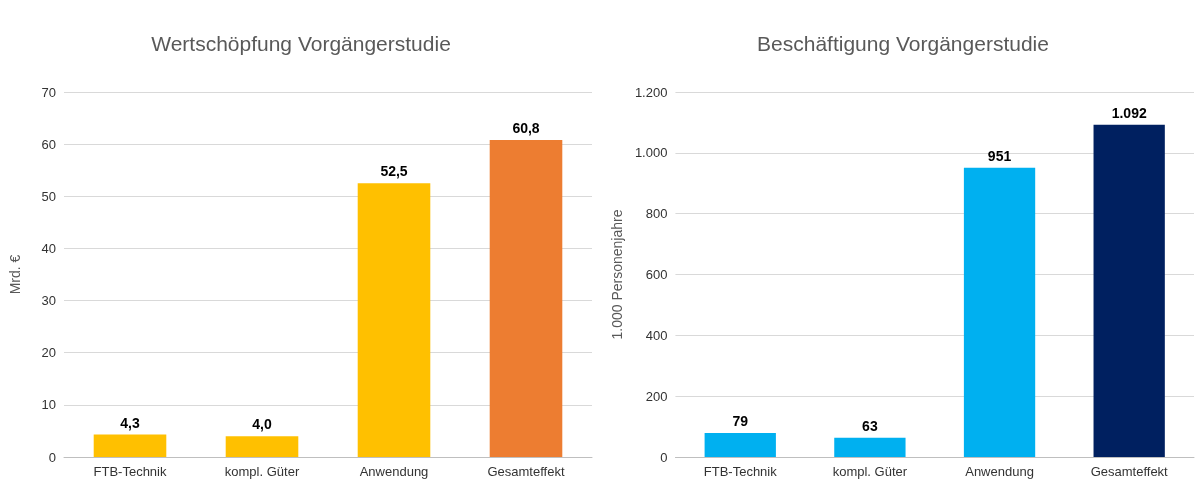  What do you see at coordinates (656, 335) in the screenshot?
I see `y-tick-label: 400` at bounding box center [656, 335].